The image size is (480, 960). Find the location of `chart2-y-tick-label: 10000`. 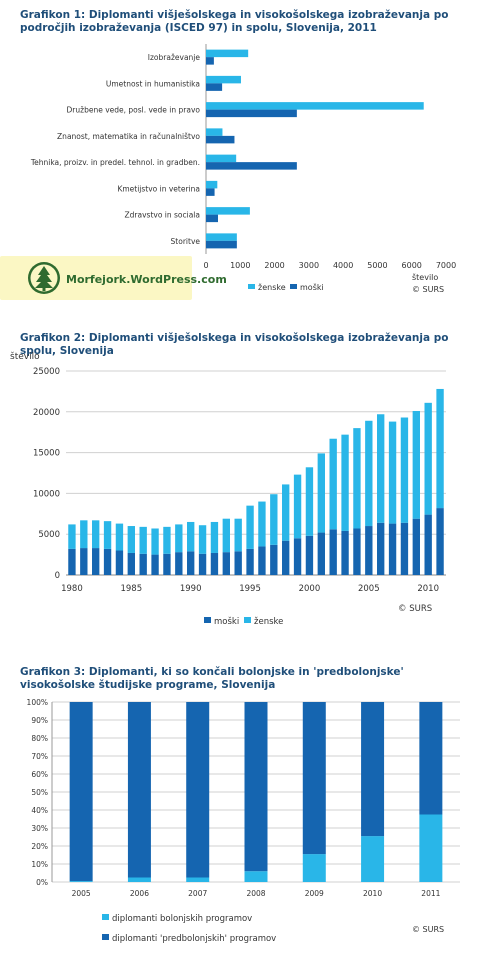

chart2-y-tick-label: 10000 is located at coordinates (46, 494).